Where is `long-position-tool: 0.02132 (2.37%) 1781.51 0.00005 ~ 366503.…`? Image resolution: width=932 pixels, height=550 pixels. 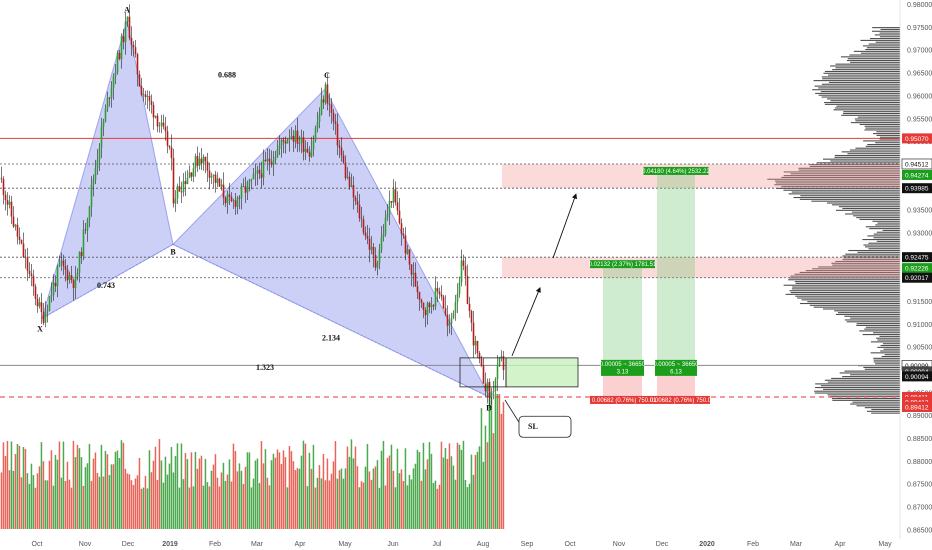 long-position-tool: 0.02132 (2.37%) 1781.51 0.00005 ~ 366503.… is located at coordinates (623, 328).